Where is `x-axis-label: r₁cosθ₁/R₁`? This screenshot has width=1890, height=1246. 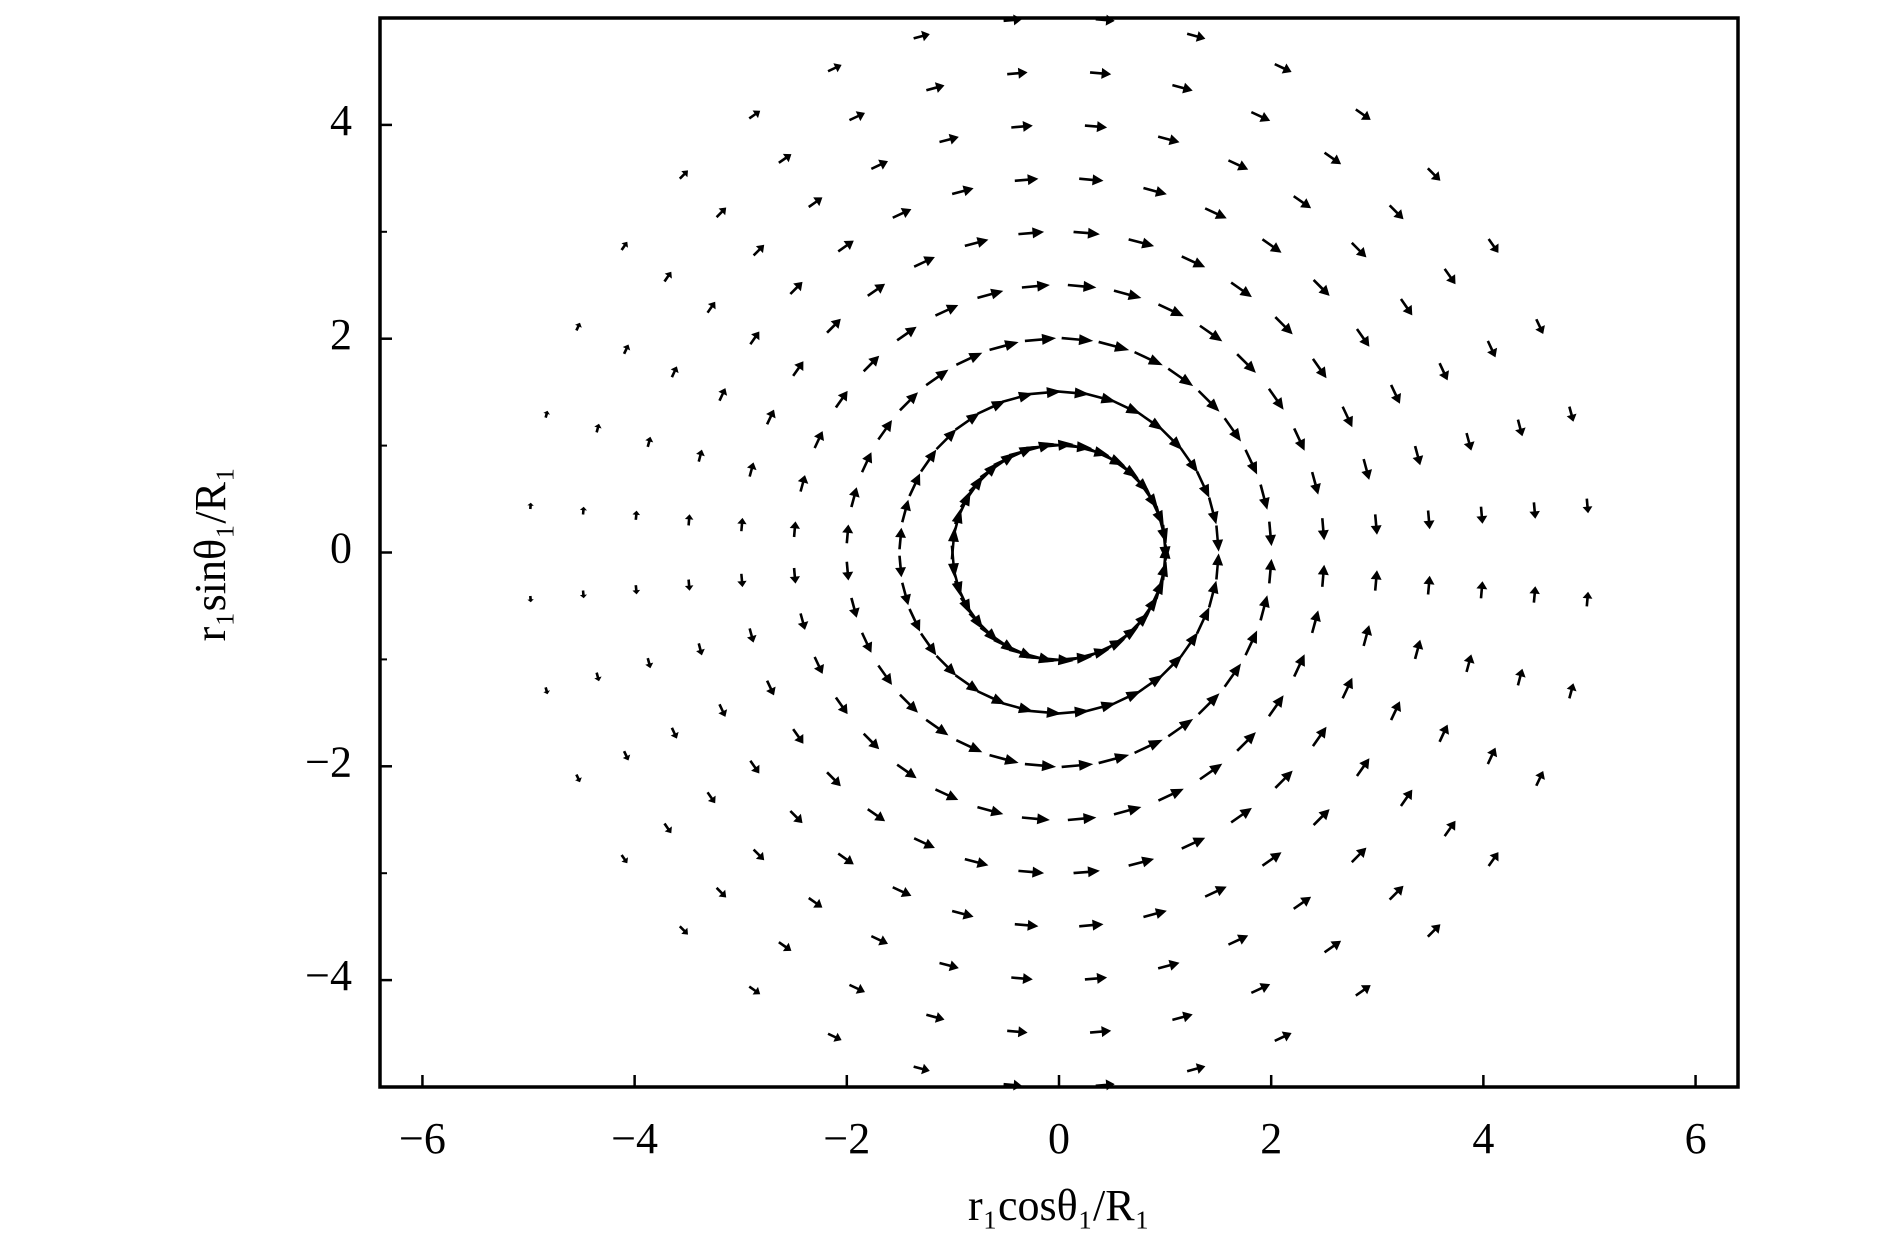 x-axis-label: r₁cosθ₁/R₁ is located at coordinates (1059, 1205).